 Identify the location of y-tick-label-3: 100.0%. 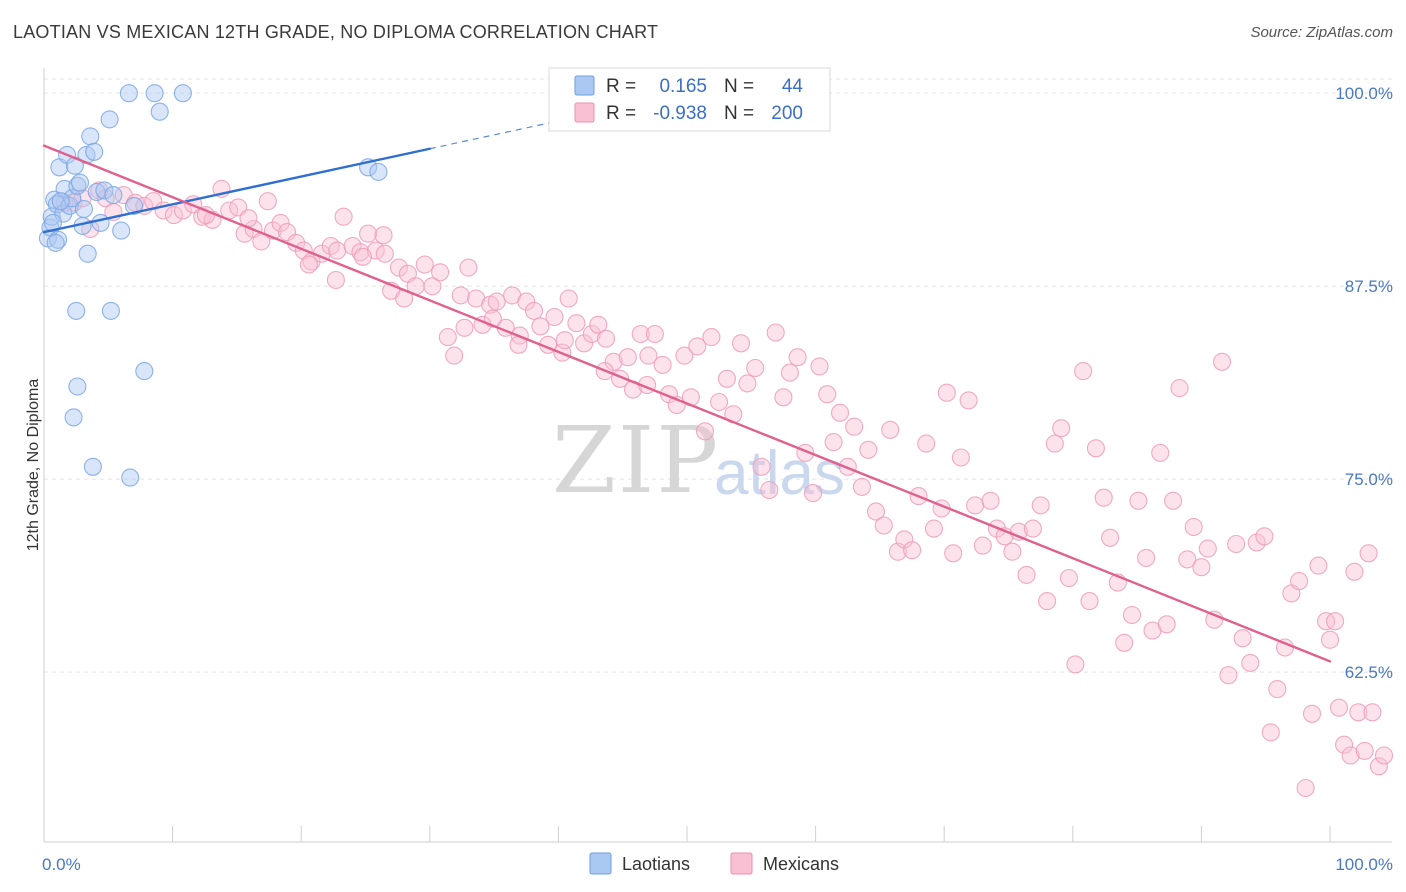
(1364, 93).